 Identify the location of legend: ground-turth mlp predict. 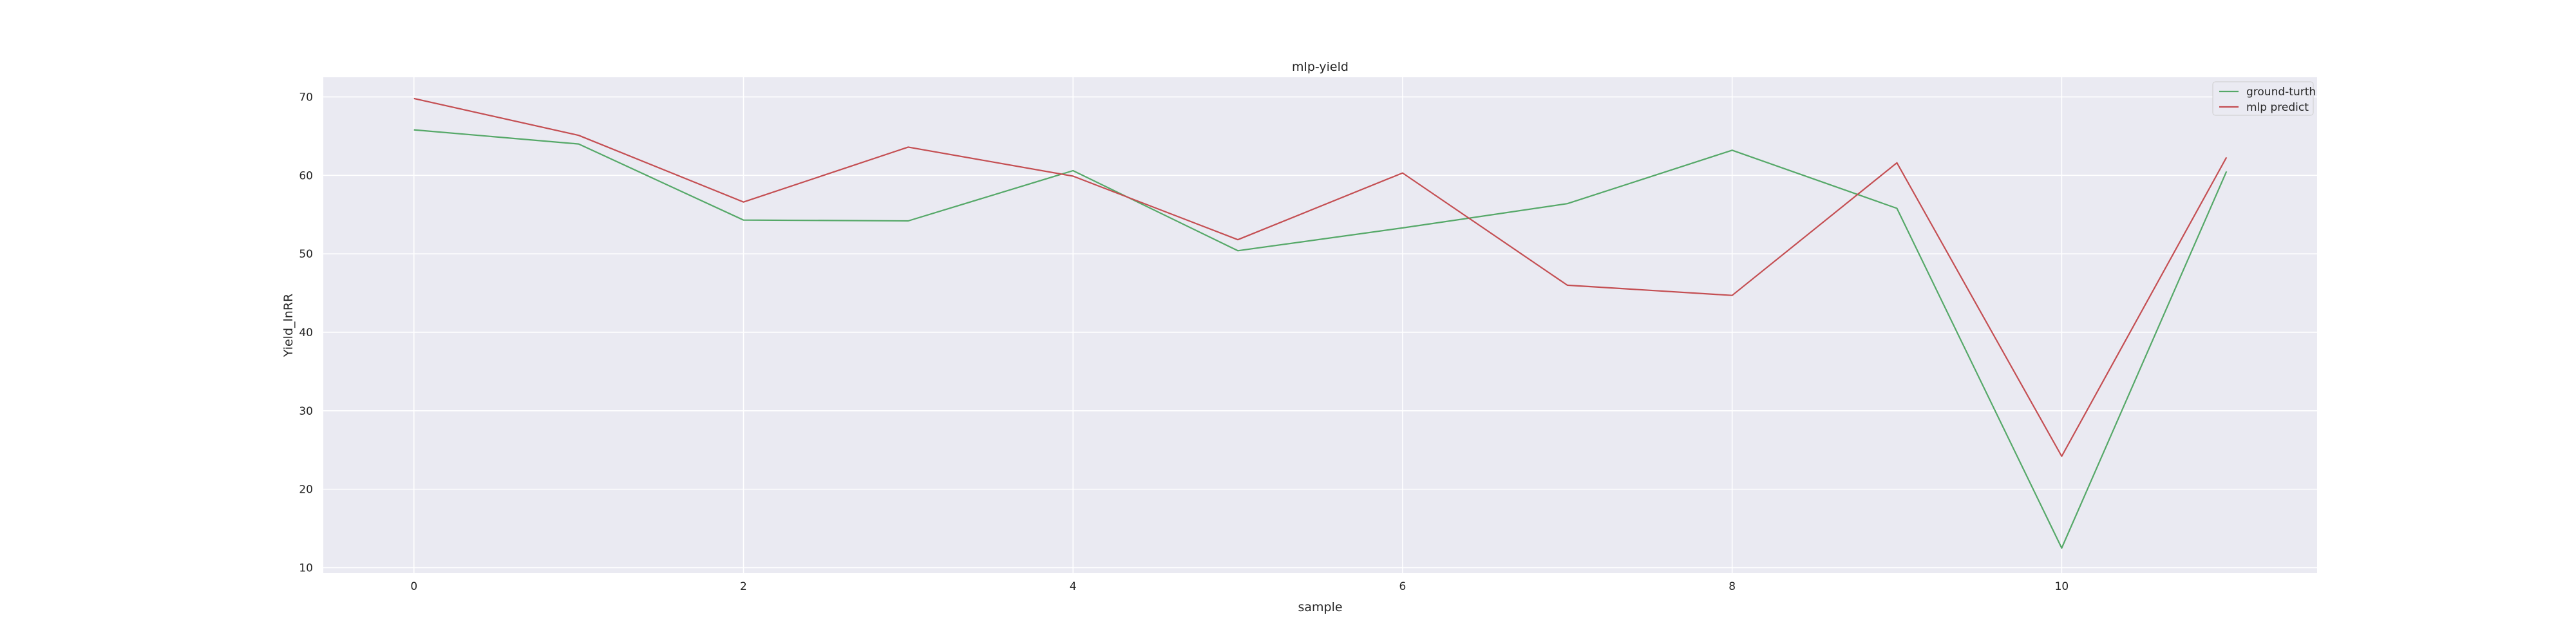
(2264, 99).